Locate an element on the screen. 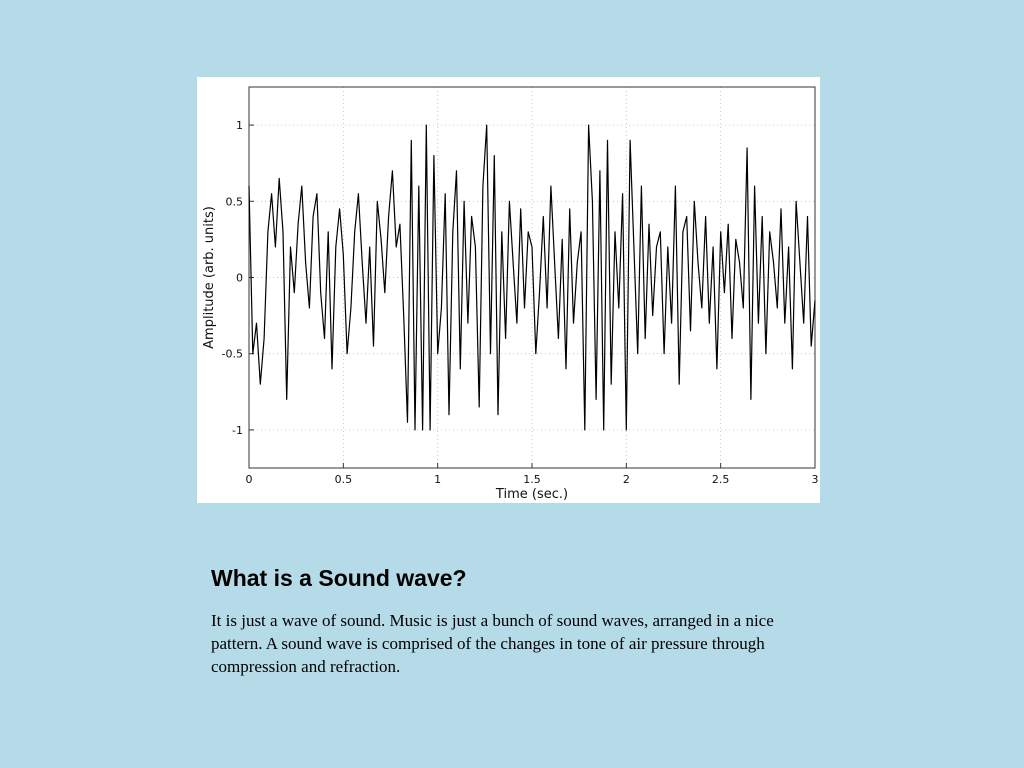  y-tick-label: 1 is located at coordinates (239, 125).